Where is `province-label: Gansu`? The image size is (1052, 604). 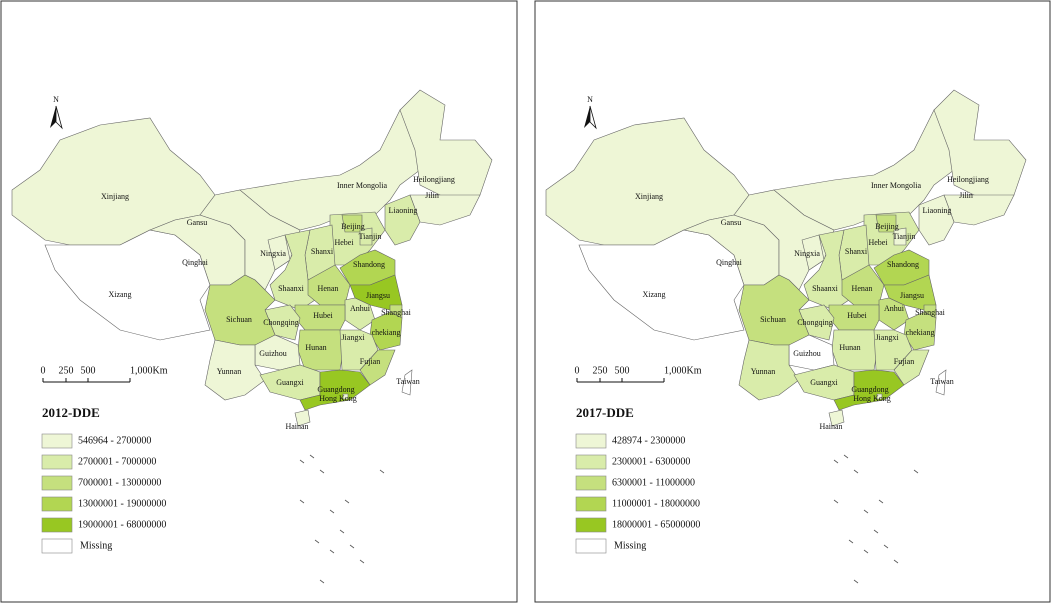 province-label: Gansu is located at coordinates (197, 222).